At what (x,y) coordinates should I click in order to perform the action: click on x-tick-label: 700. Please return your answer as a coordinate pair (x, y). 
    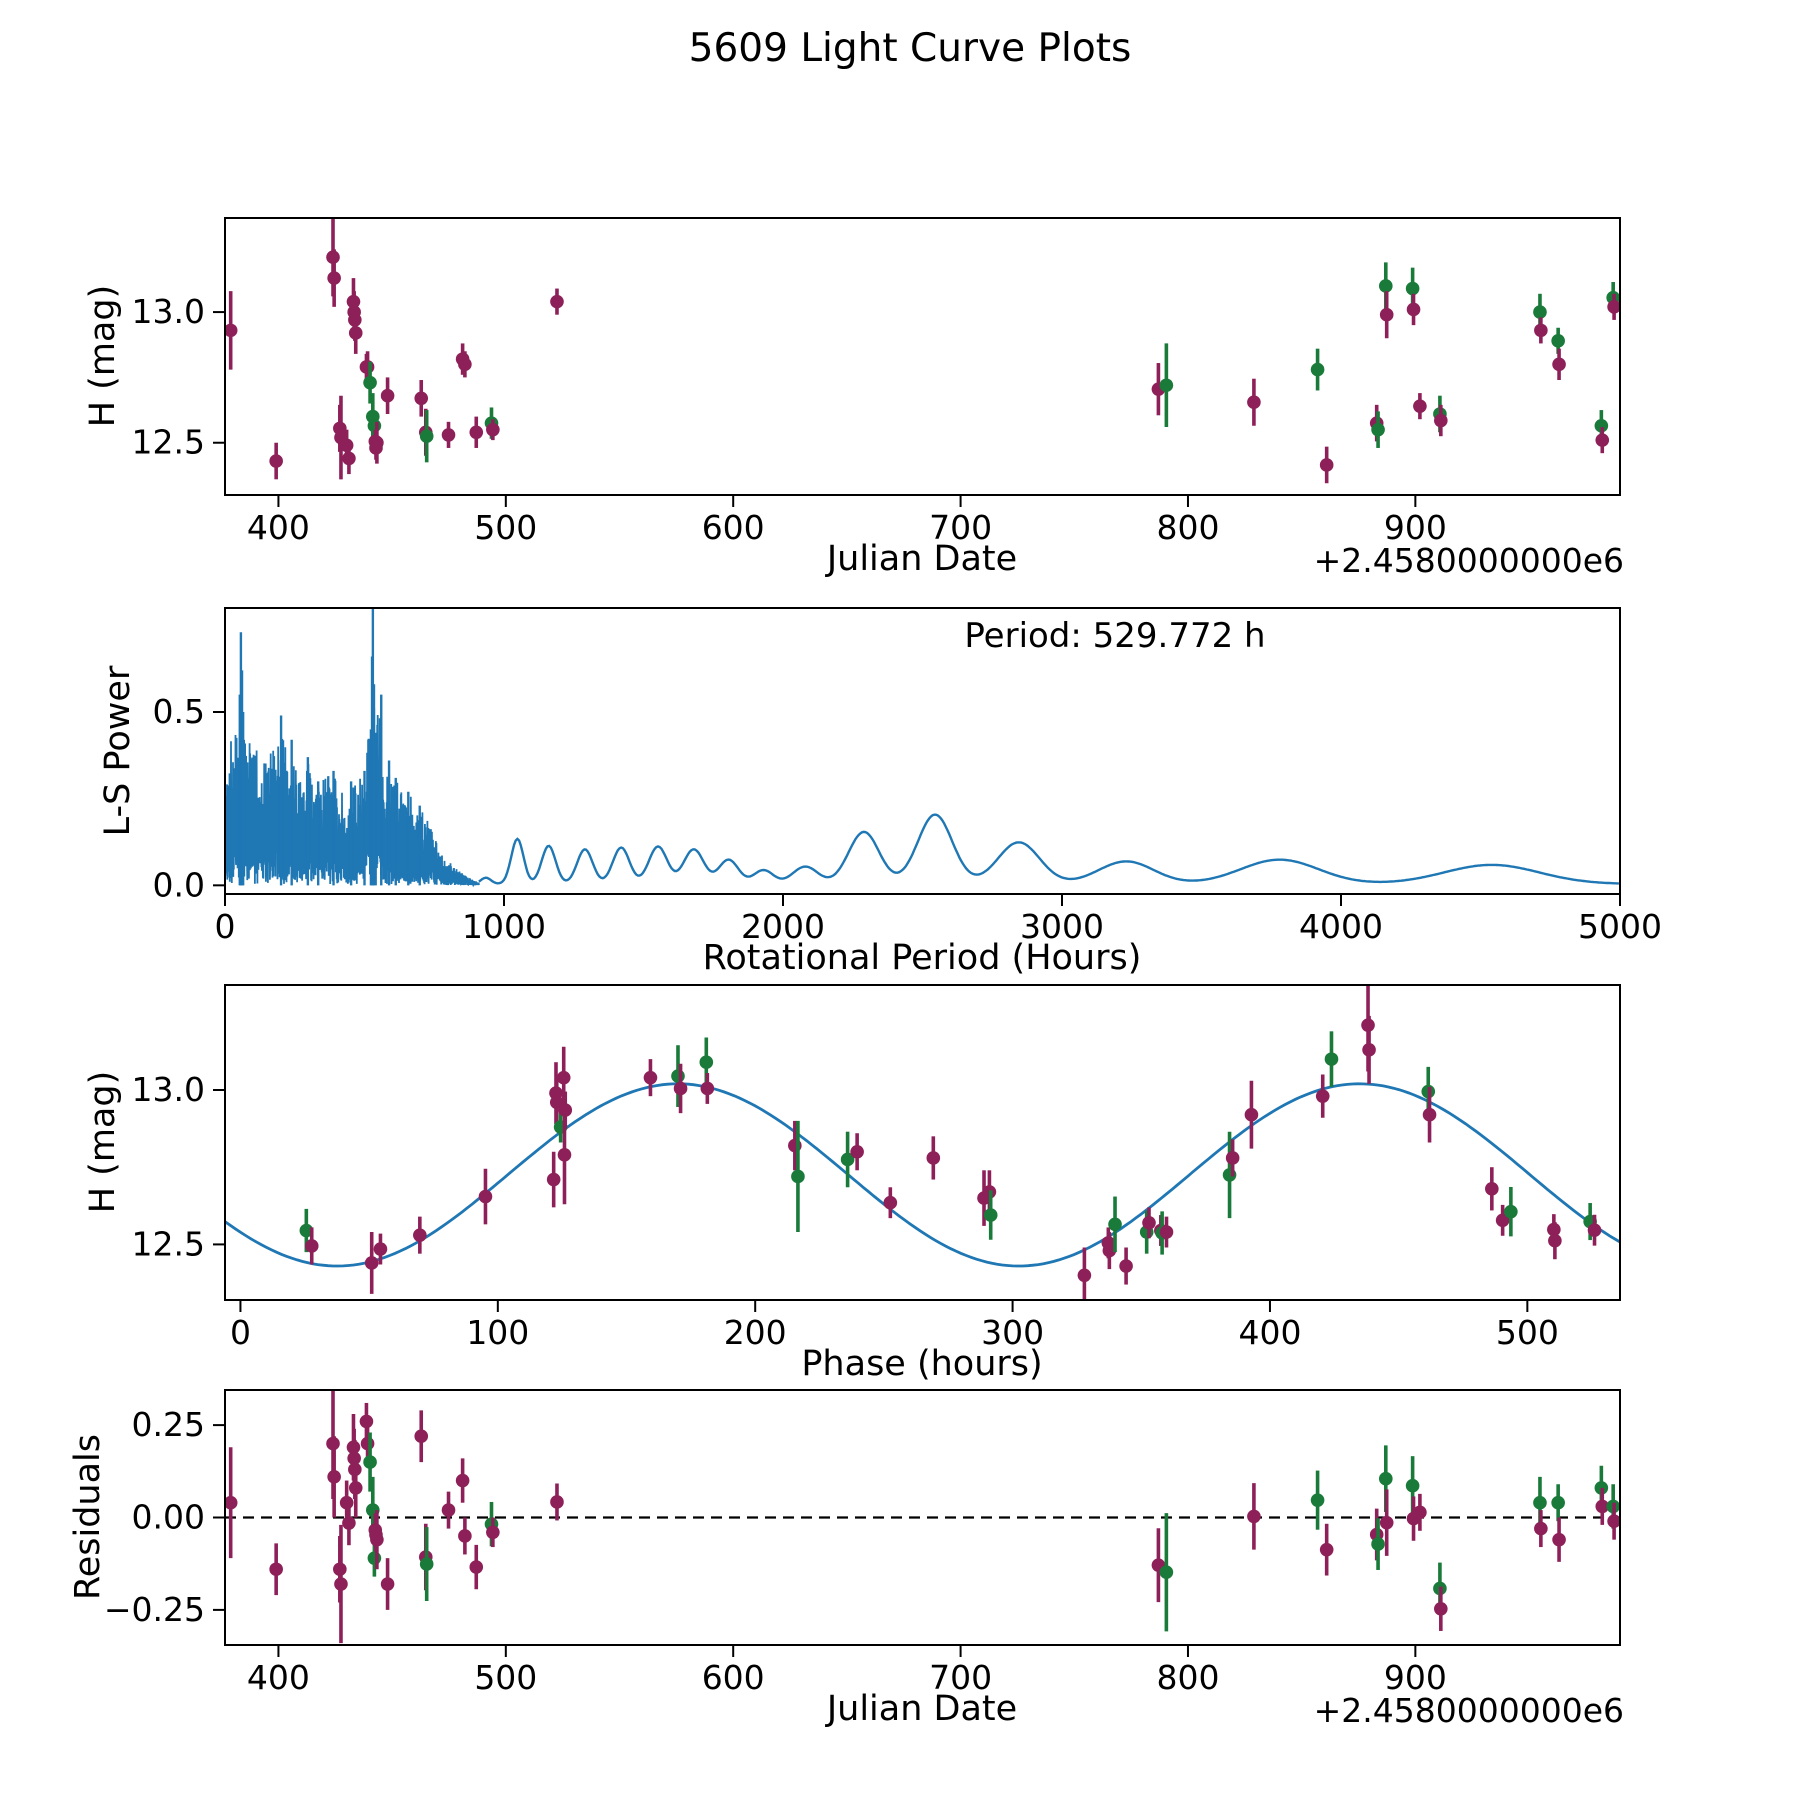
    Looking at the image, I should click on (960, 527).